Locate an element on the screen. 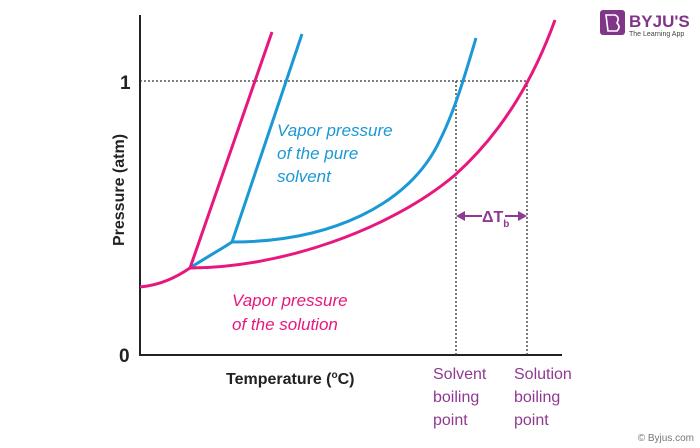 This screenshot has width=700, height=448. delta-t-arrow is located at coordinates (491, 216).